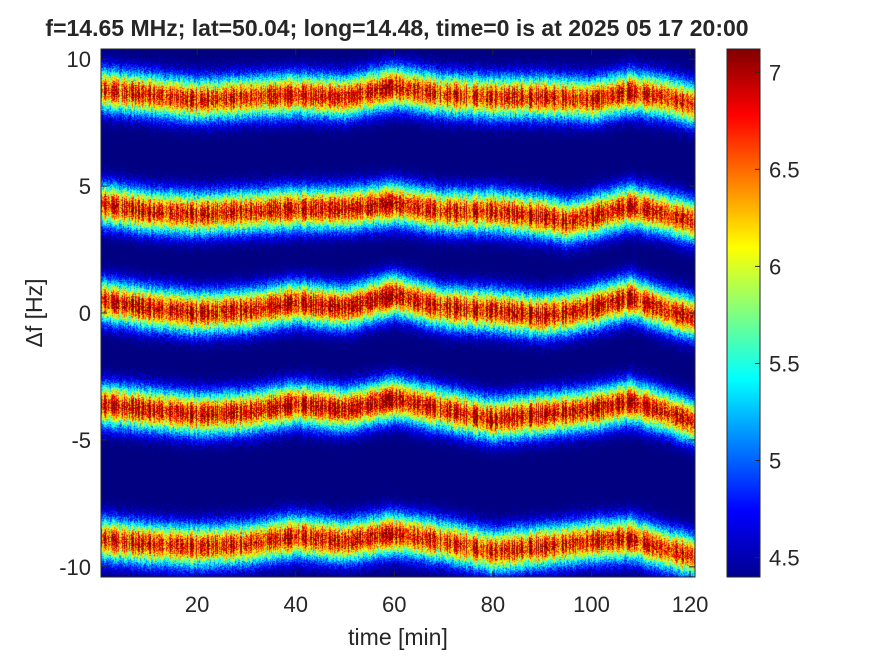 The height and width of the screenshot is (656, 875). Describe the element at coordinates (34, 312) in the screenshot. I see `y-axis-label: Δf [Hz]` at that location.